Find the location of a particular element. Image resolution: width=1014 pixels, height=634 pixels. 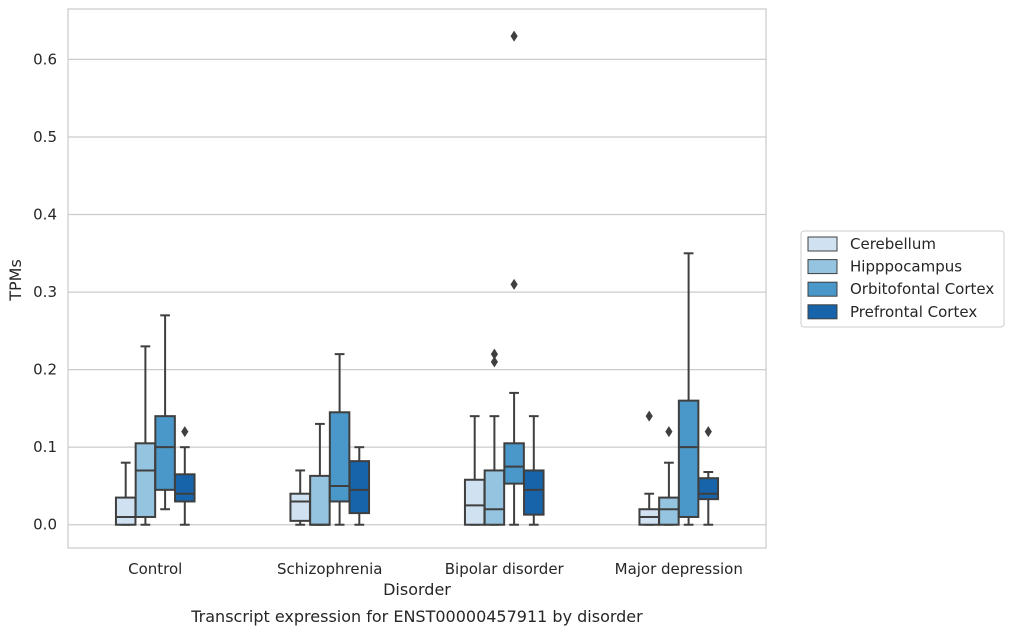

y-axis-title: TPMs is located at coordinates (15, 280).